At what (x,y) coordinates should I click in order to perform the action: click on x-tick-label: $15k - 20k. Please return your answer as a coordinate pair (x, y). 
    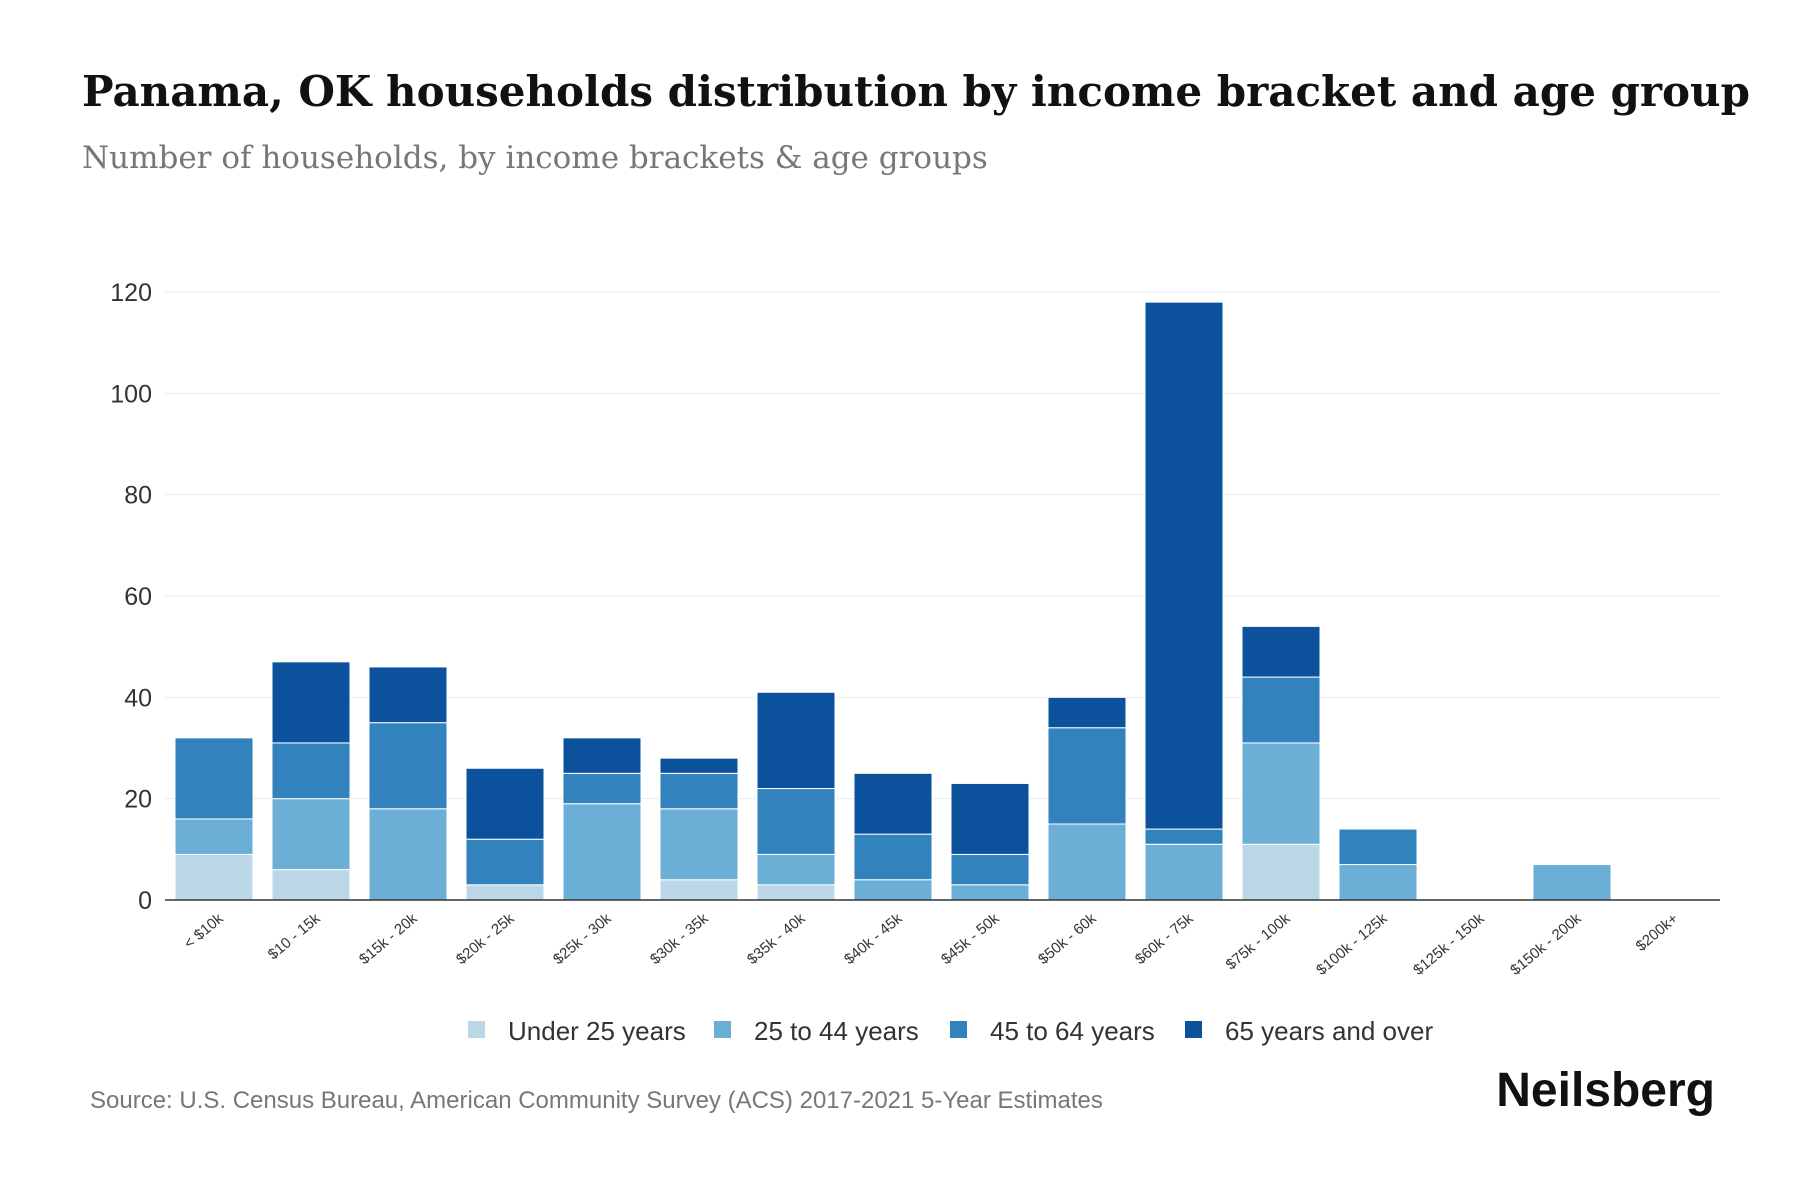
    Looking at the image, I should click on (388, 939).